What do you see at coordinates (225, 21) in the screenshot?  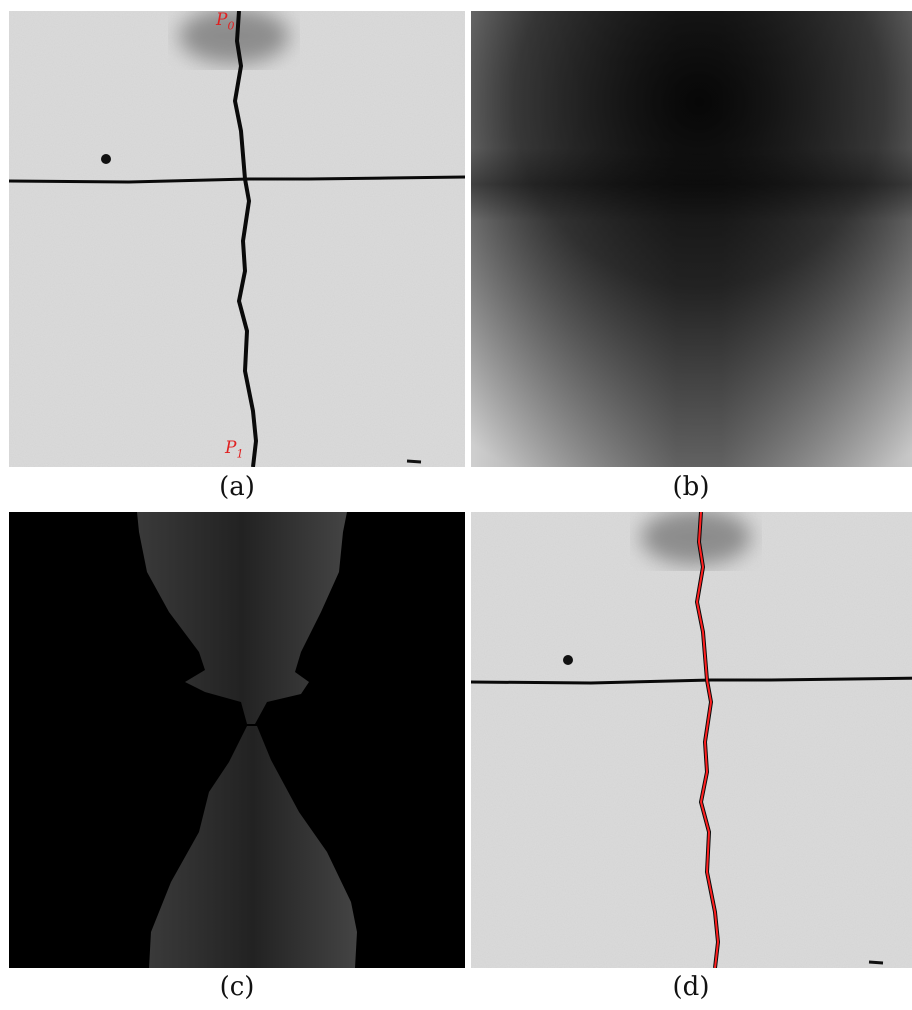 I see `start-point-label: P0` at bounding box center [225, 21].